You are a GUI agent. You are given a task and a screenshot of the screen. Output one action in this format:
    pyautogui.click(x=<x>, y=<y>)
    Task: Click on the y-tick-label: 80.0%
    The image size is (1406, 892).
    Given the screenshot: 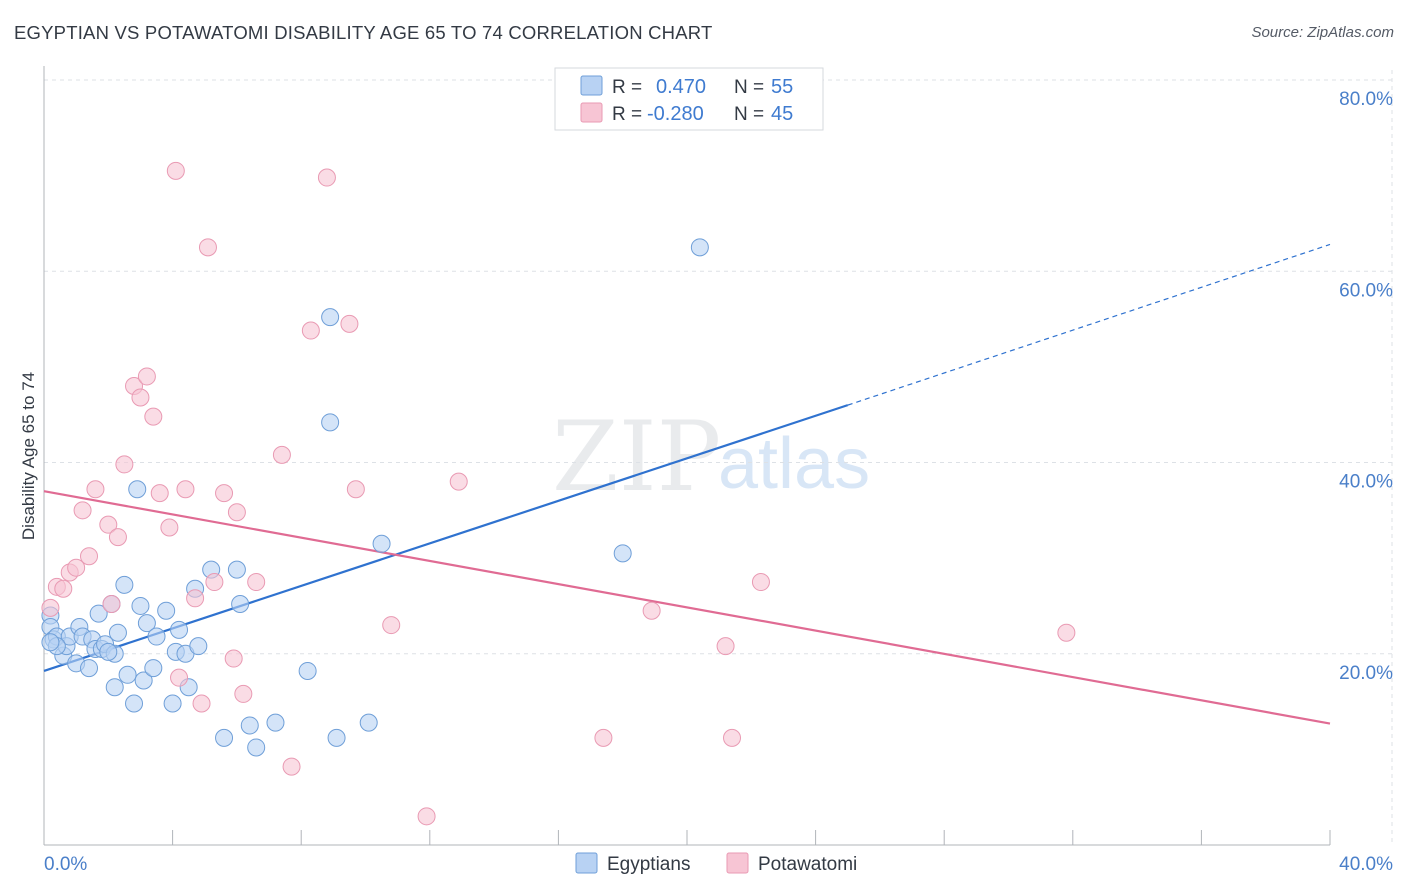 What is the action you would take?
    pyautogui.click(x=1366, y=99)
    